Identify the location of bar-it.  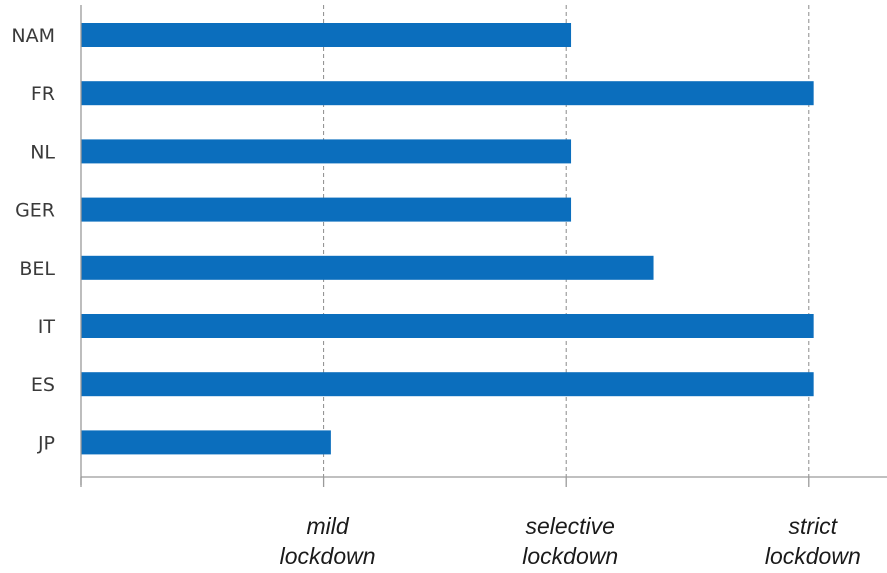
(447, 326).